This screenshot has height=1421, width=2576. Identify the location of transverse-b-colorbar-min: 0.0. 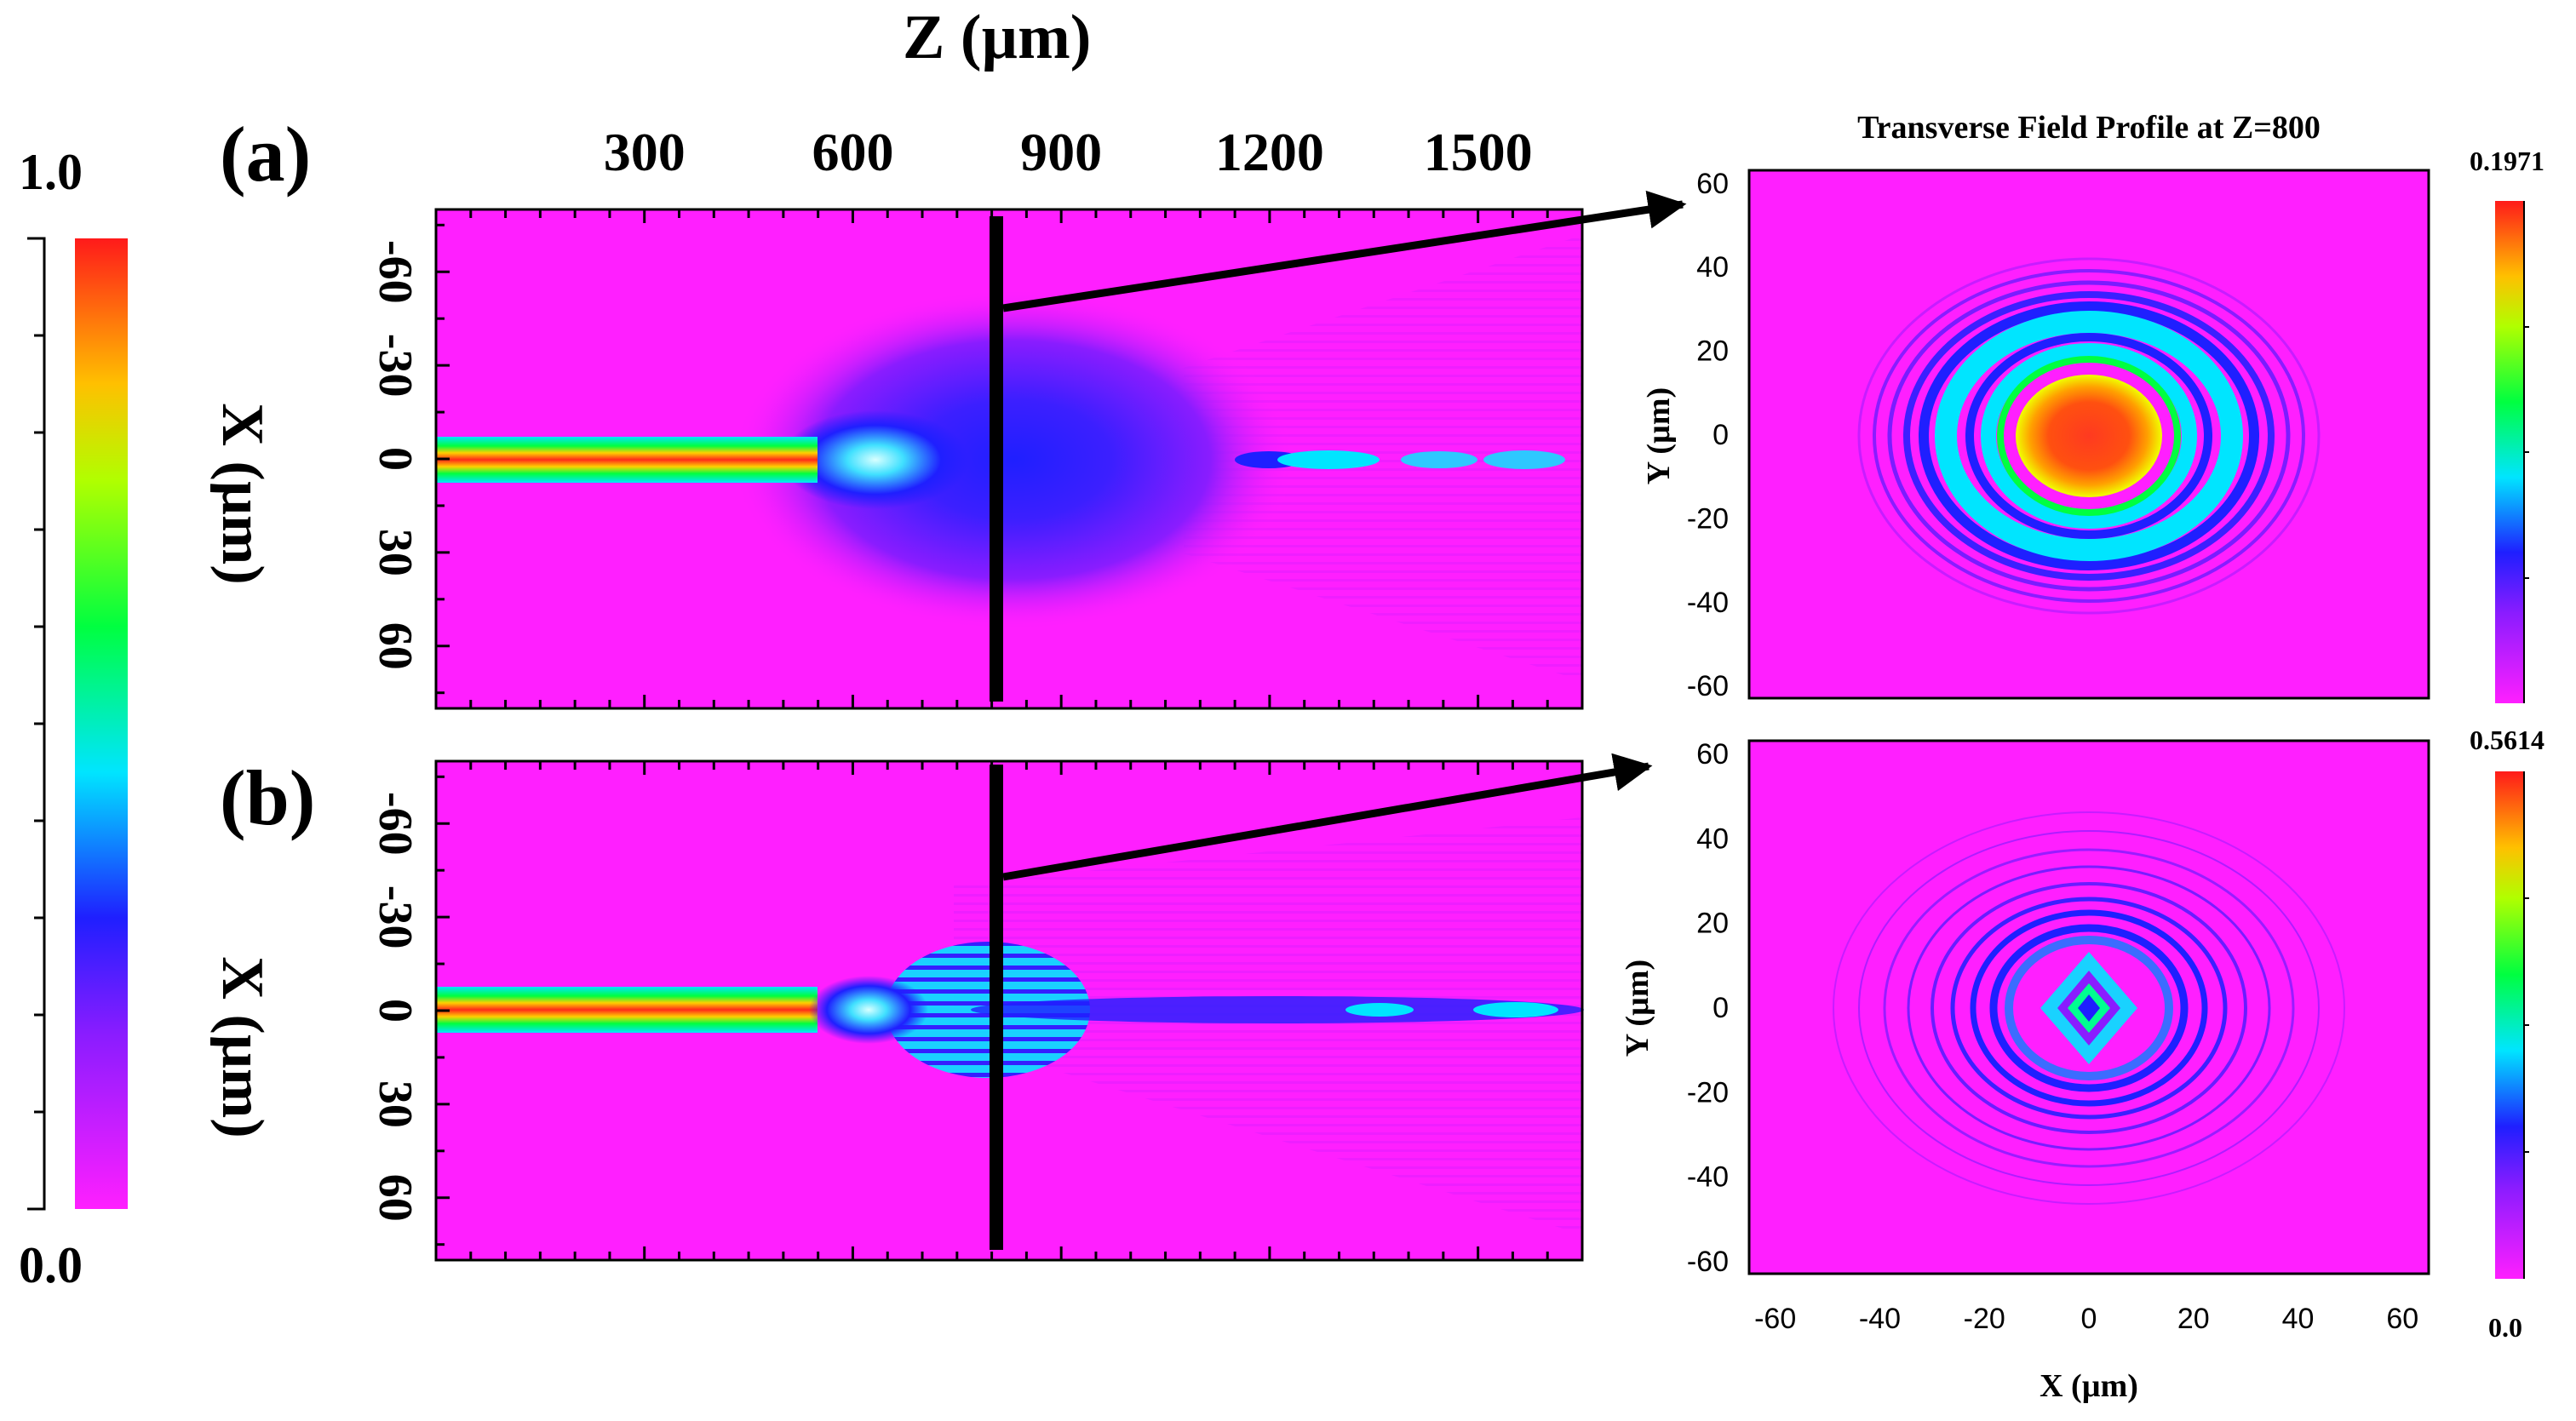
(2505, 1328).